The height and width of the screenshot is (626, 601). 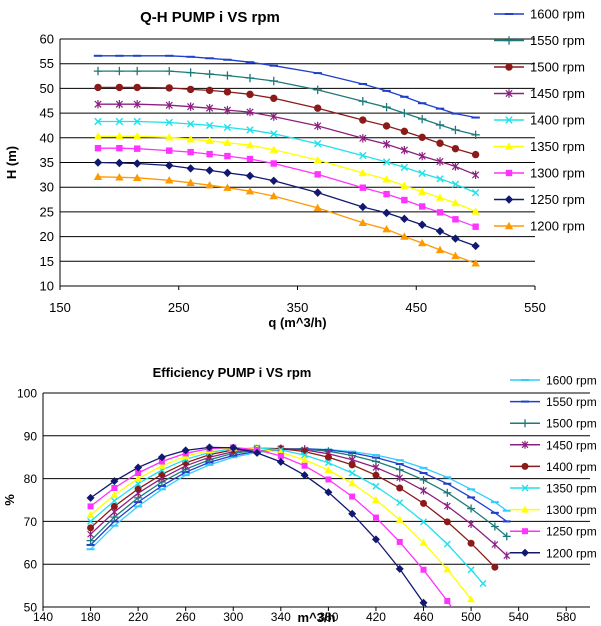 What do you see at coordinates (43, 617) in the screenshot?
I see `x-tick-label: 140` at bounding box center [43, 617].